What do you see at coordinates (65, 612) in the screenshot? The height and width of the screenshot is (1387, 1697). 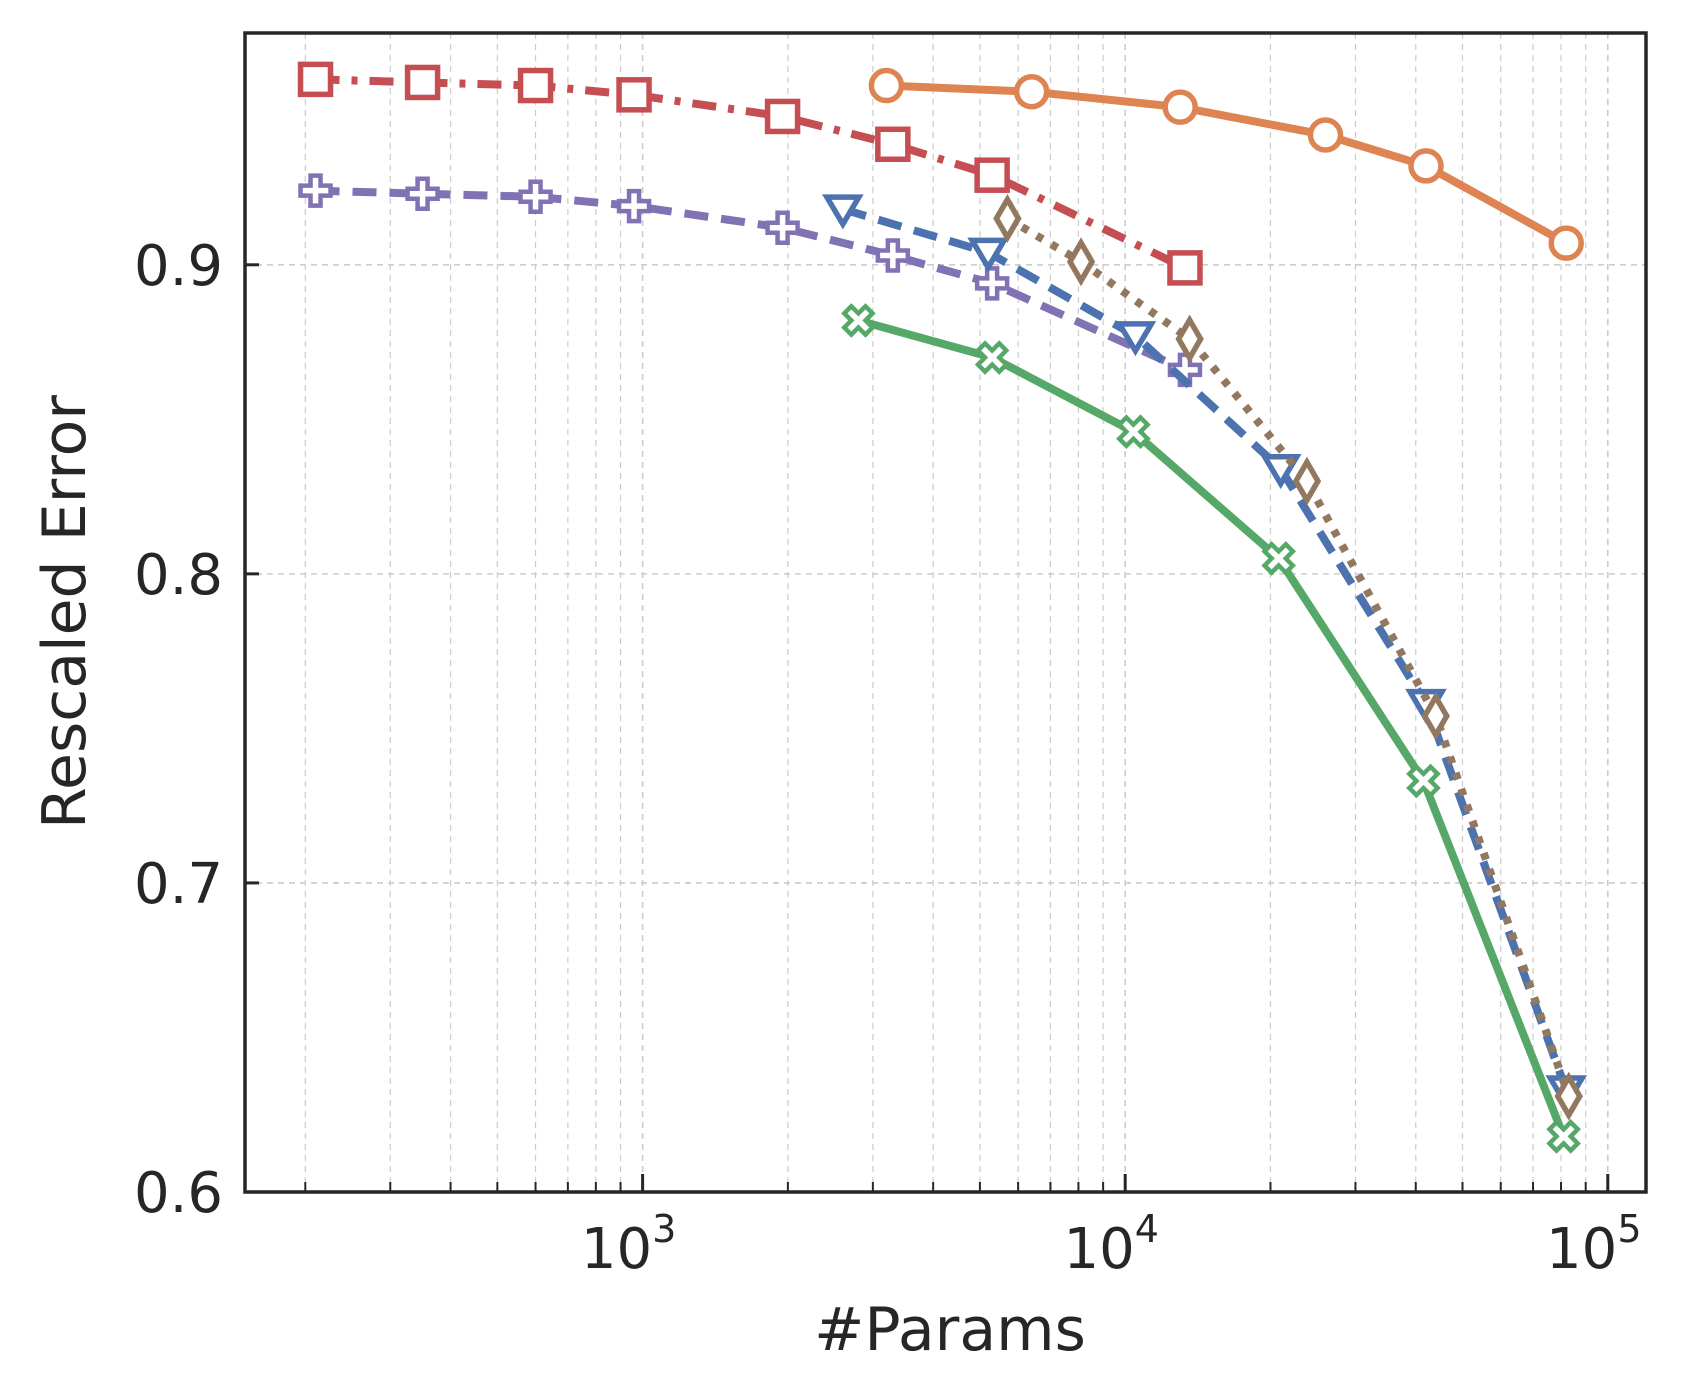 I see `y-axis-label: Rescaled Error` at bounding box center [65, 612].